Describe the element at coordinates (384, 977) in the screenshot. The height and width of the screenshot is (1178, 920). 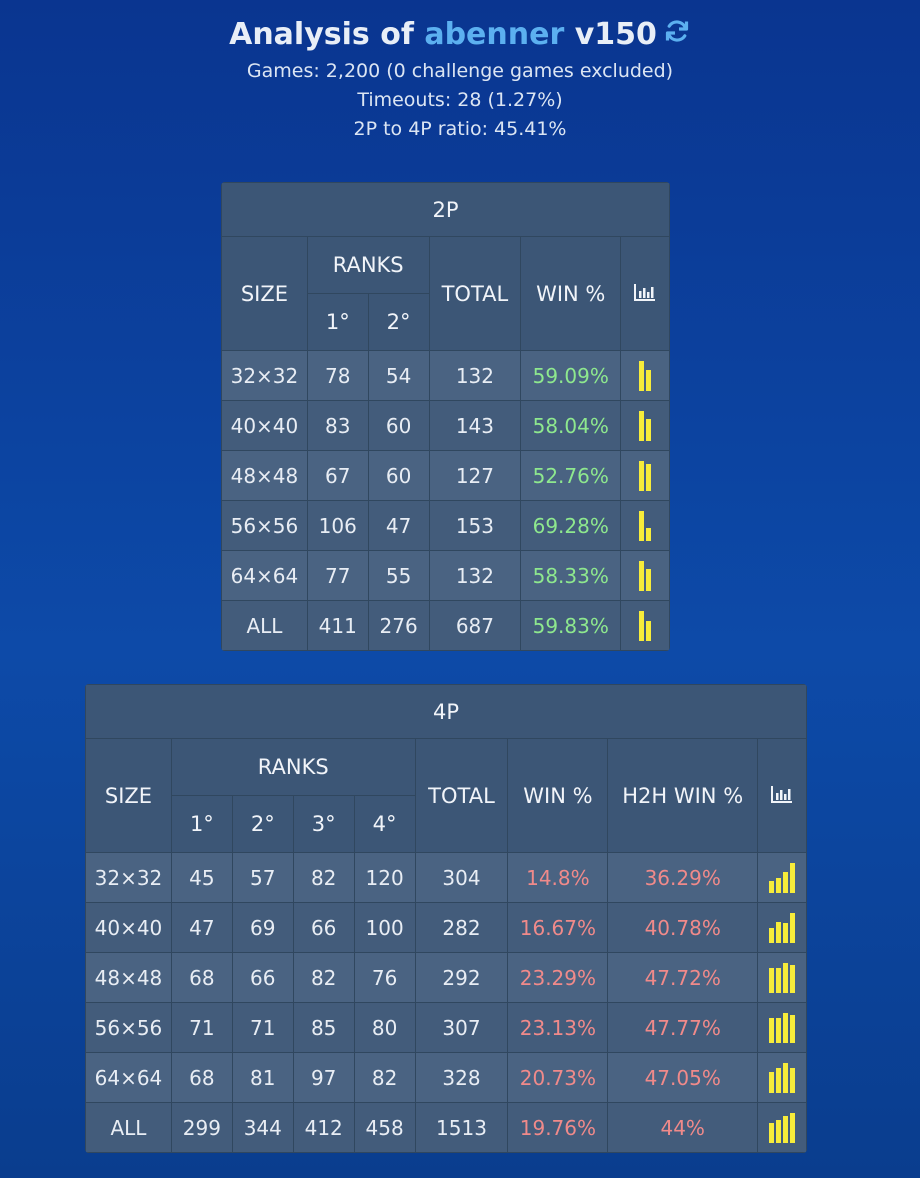
I see `cell-rank-4: 76` at that location.